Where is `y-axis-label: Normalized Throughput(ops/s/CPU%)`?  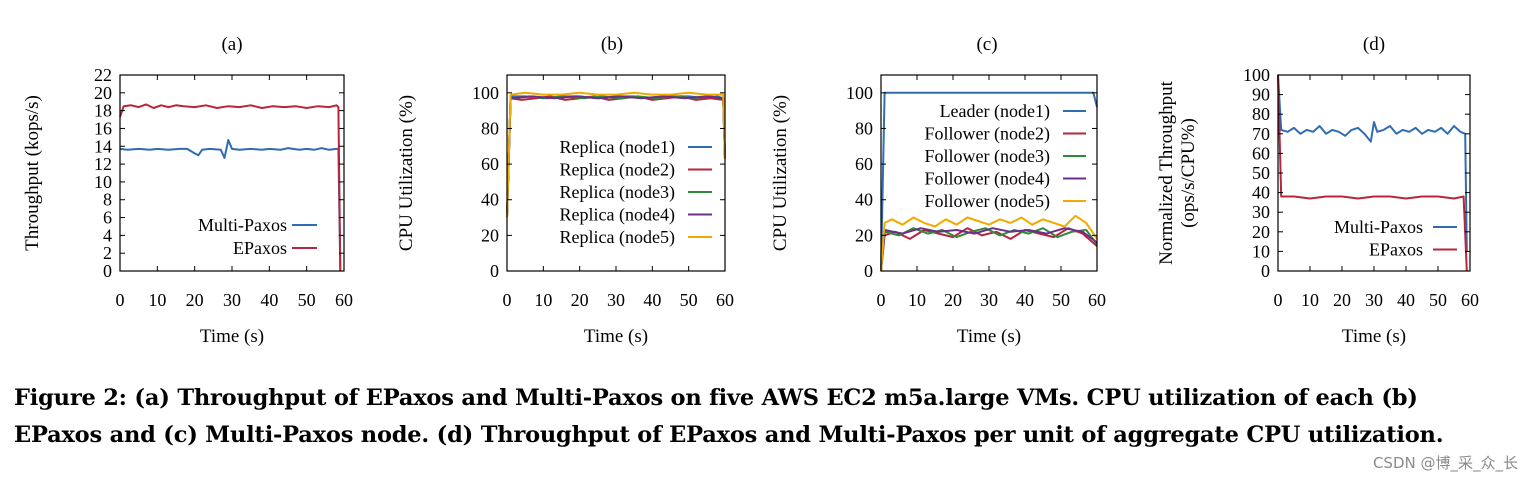 y-axis-label: Normalized Throughput(ops/s/CPU%) is located at coordinates (1177, 172).